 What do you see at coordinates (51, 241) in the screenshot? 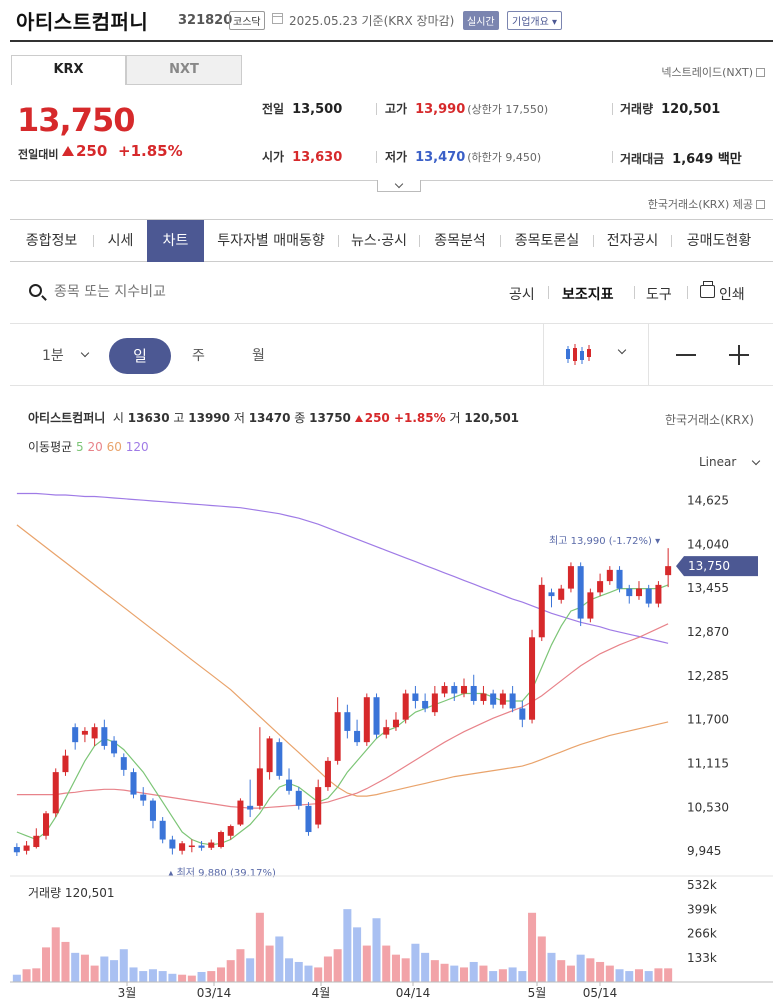
I see `tab-overview: 종합정보` at bounding box center [51, 241].